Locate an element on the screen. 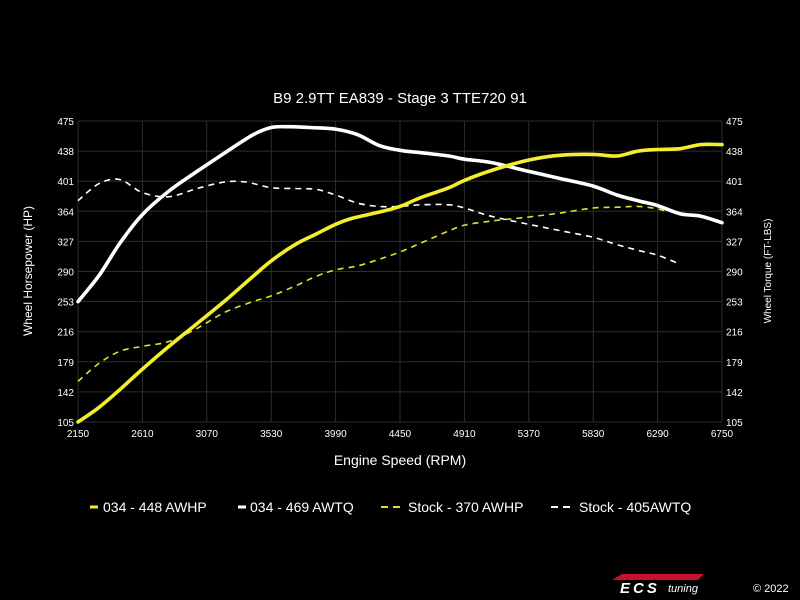  chart-title: B9 2.9TT EA839 - Stage 3 TTE720 91 is located at coordinates (400, 98).